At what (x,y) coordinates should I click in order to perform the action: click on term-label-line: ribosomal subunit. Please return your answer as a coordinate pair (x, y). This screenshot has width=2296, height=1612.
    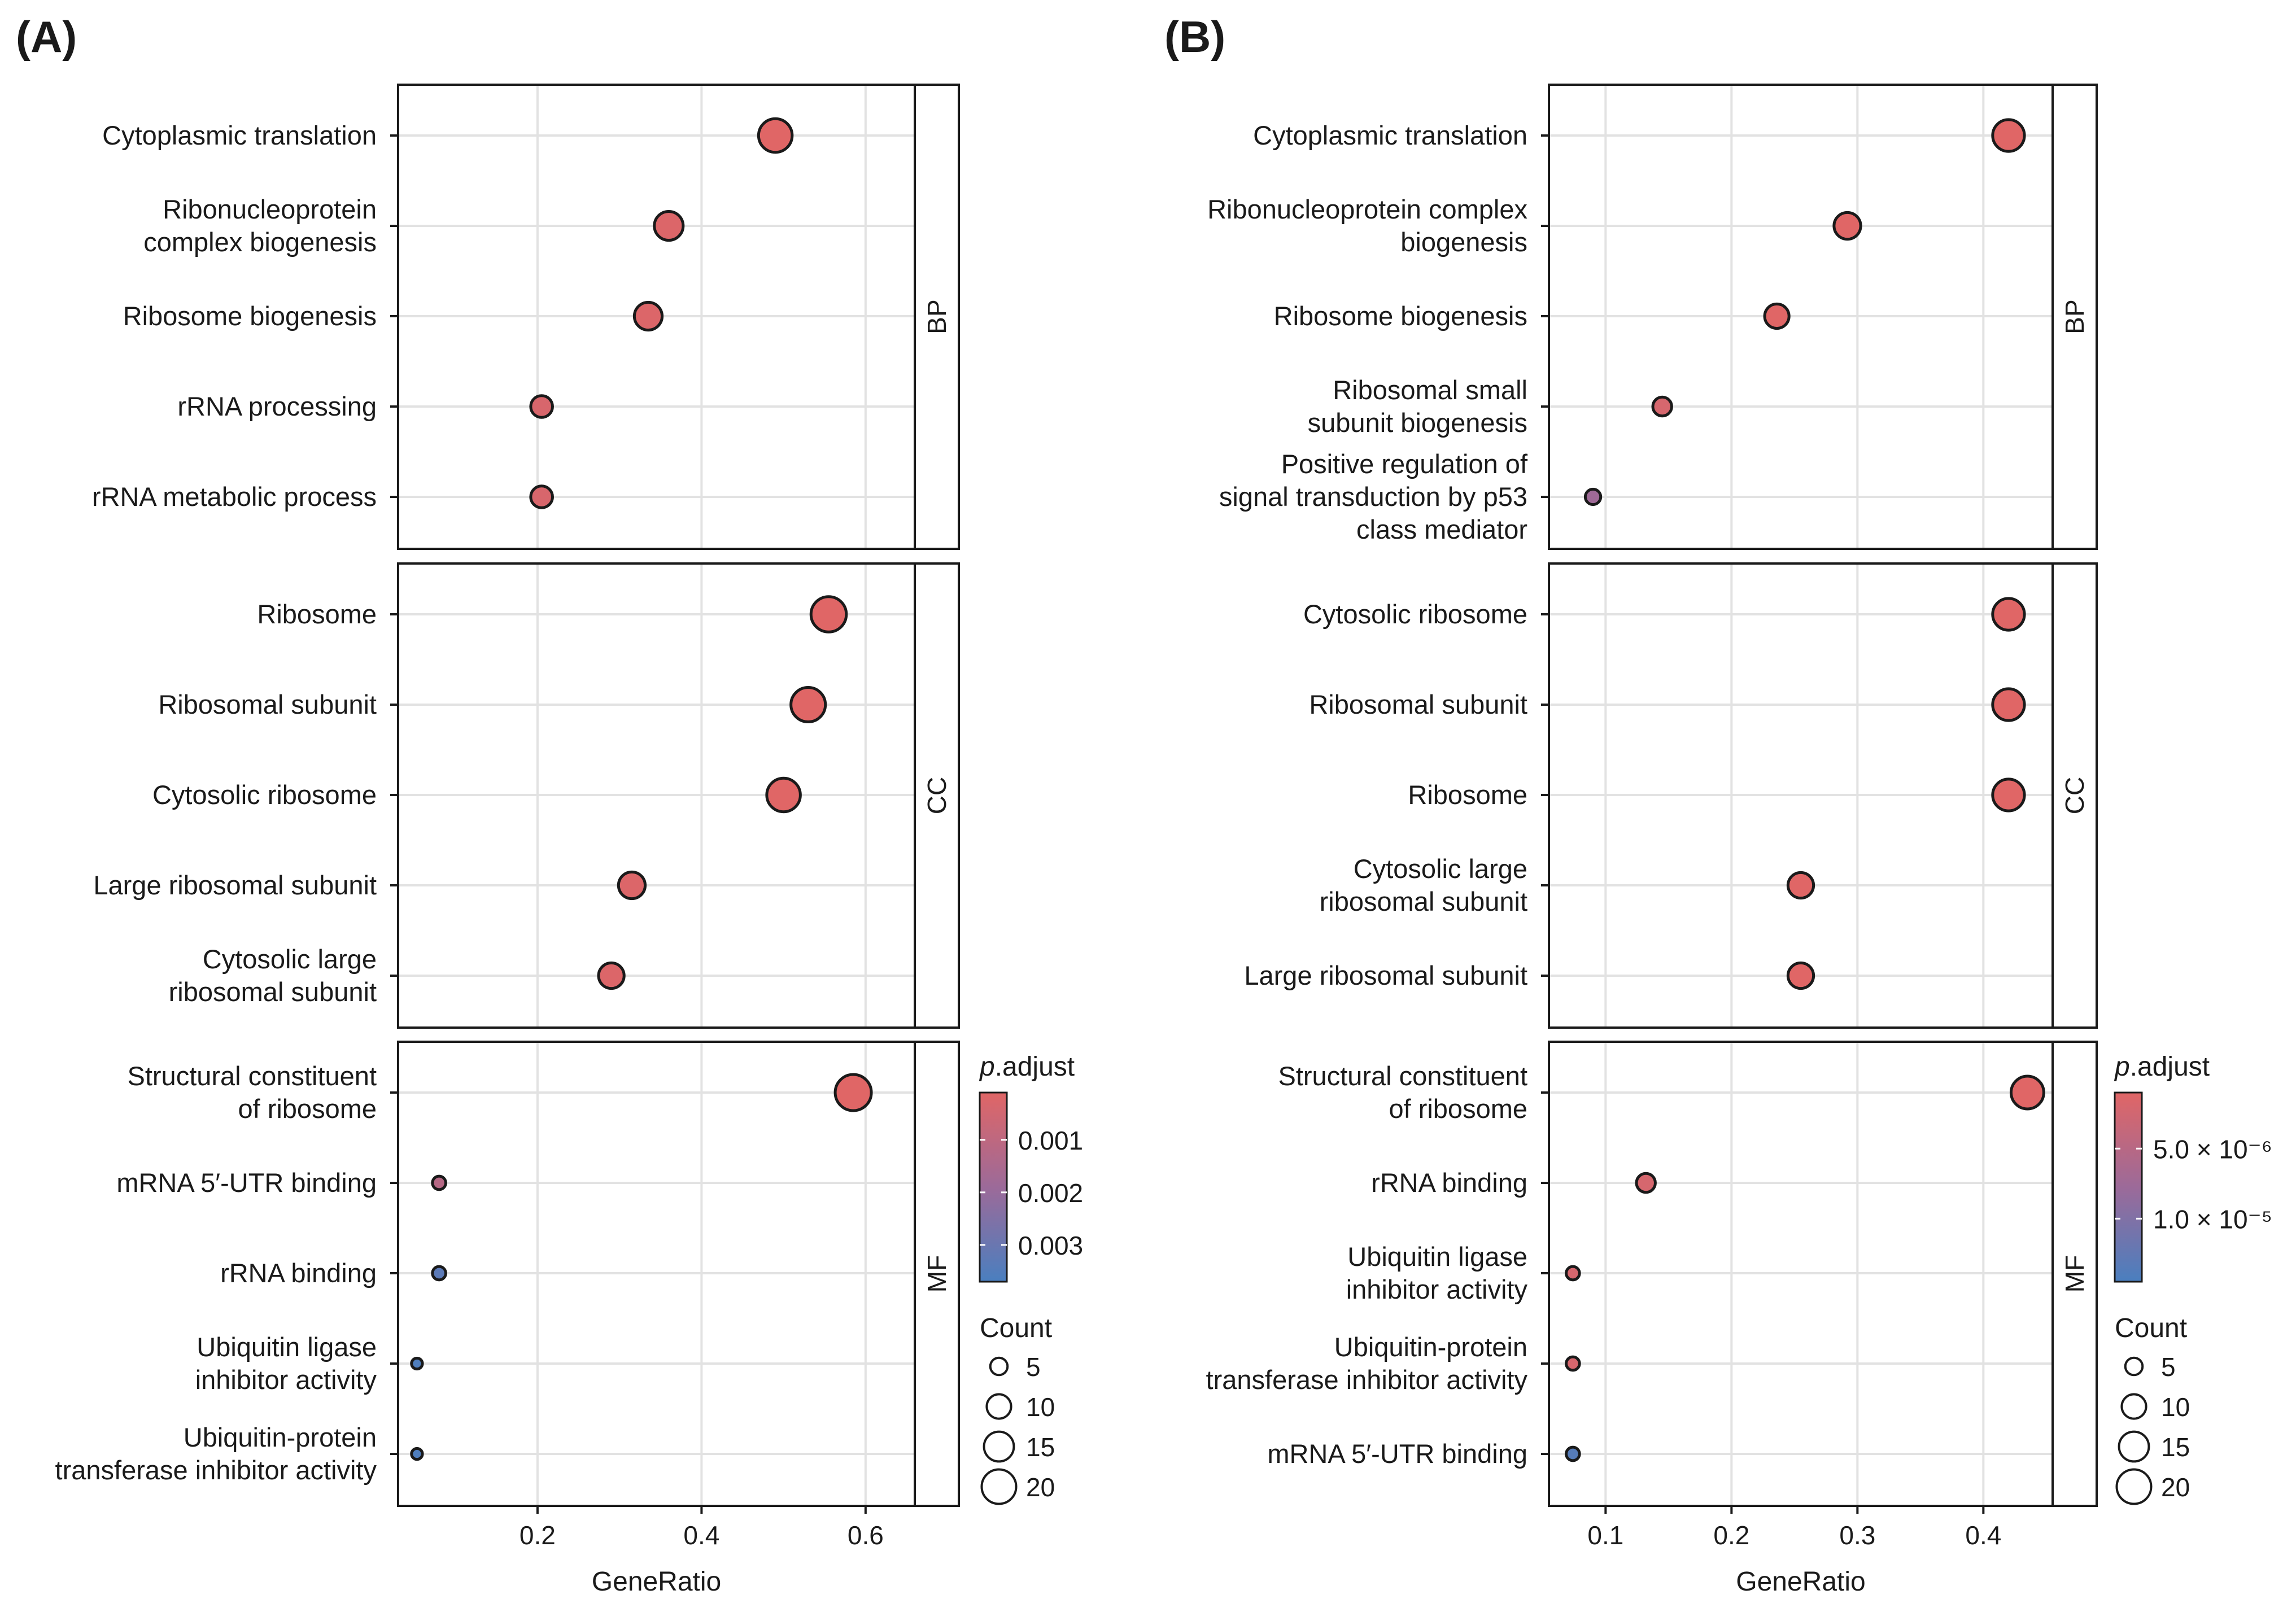
    Looking at the image, I should click on (1423, 901).